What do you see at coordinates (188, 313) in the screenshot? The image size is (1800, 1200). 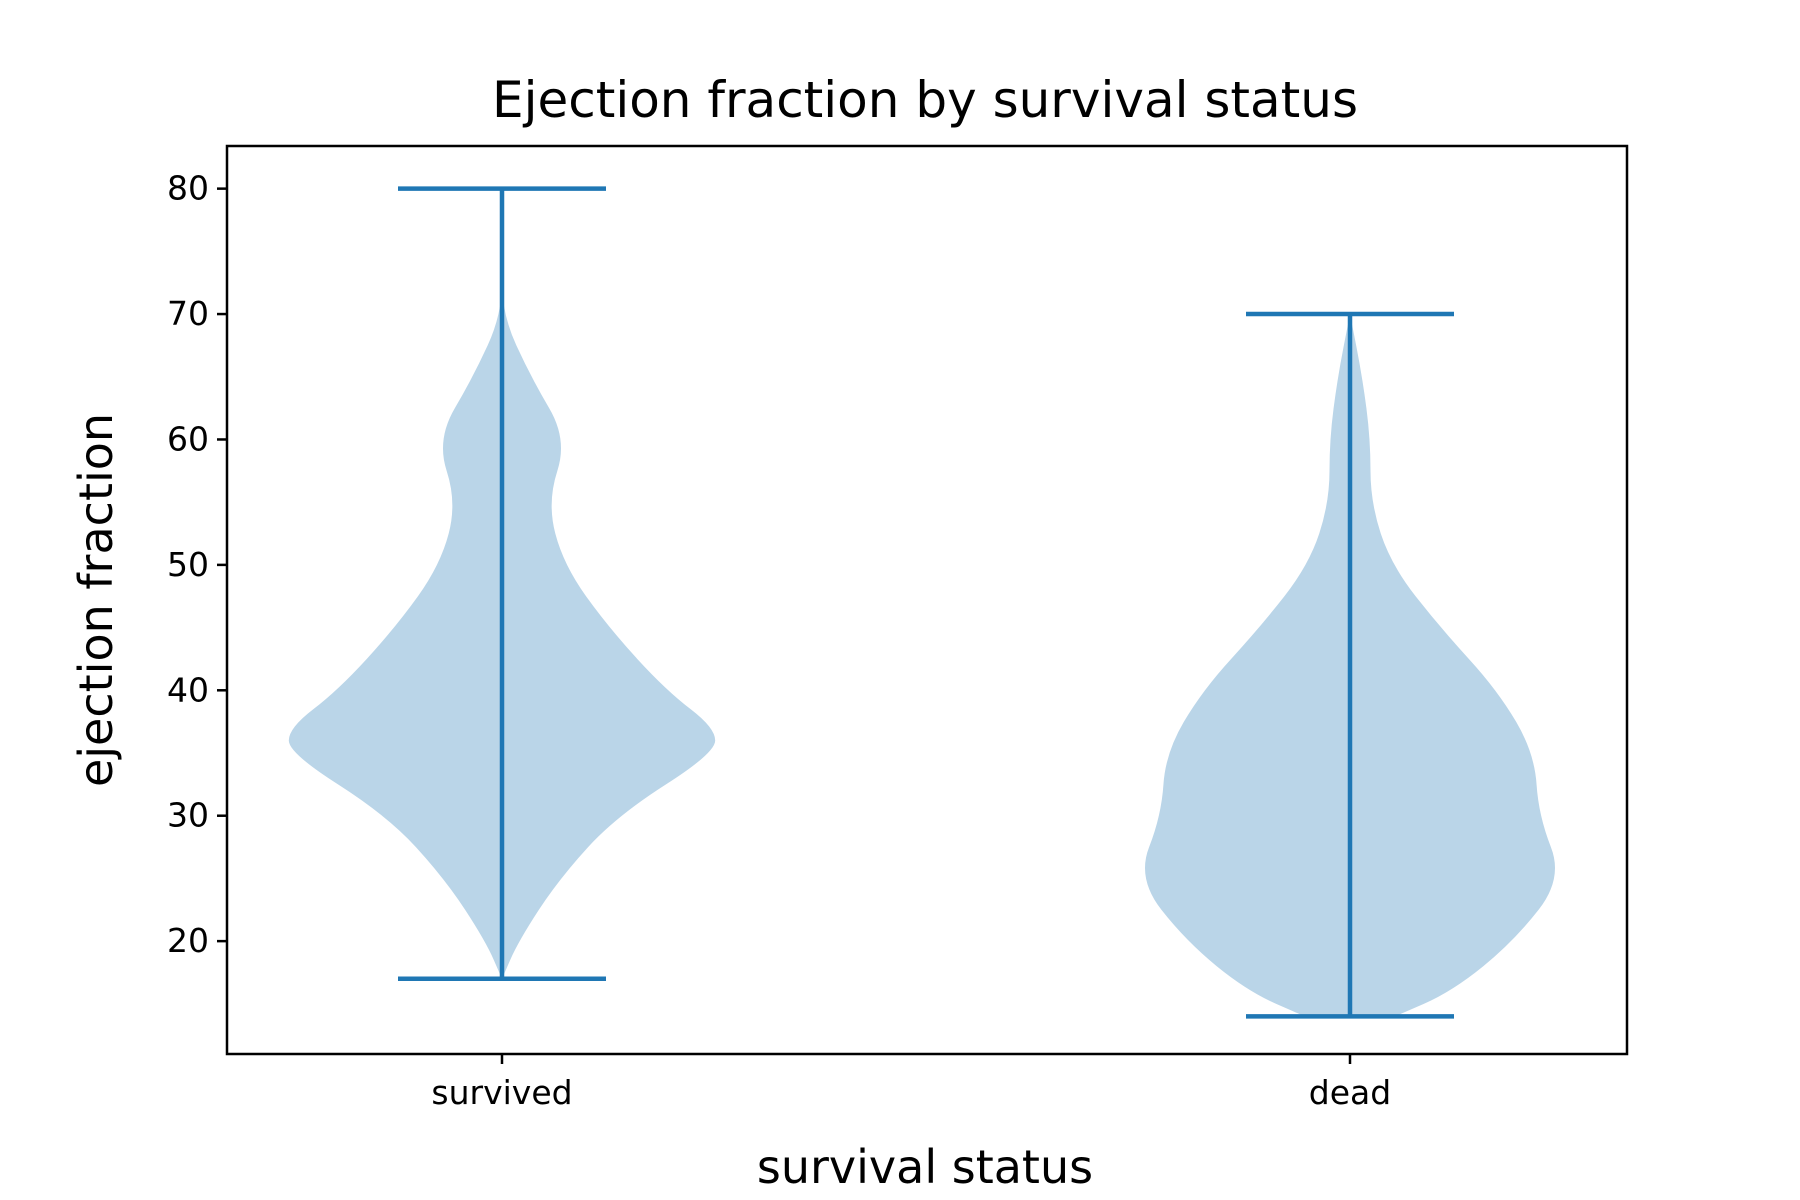 I see `y-tick-label-70: 70` at bounding box center [188, 313].